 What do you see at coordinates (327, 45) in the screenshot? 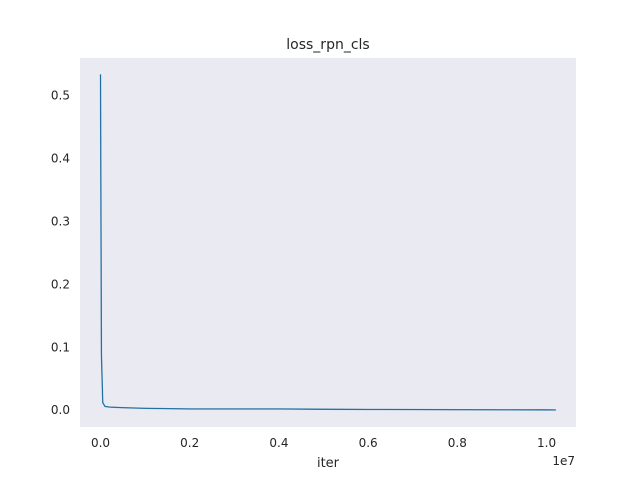
I see `chart-title: loss_rpn_cls` at bounding box center [327, 45].